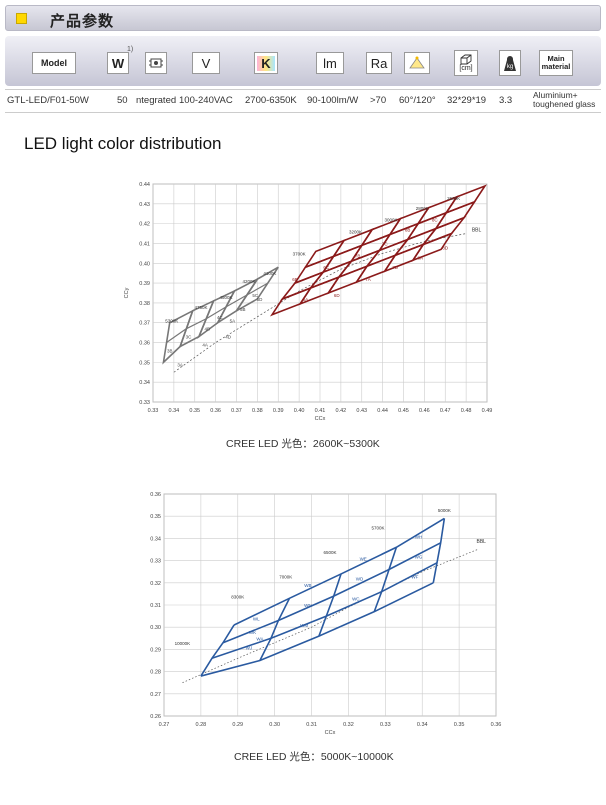 Image resolution: width=606 pixels, height=805 pixels. What do you see at coordinates (466, 63) in the screenshot?
I see `dimension-box-icon: [cm]` at bounding box center [466, 63].